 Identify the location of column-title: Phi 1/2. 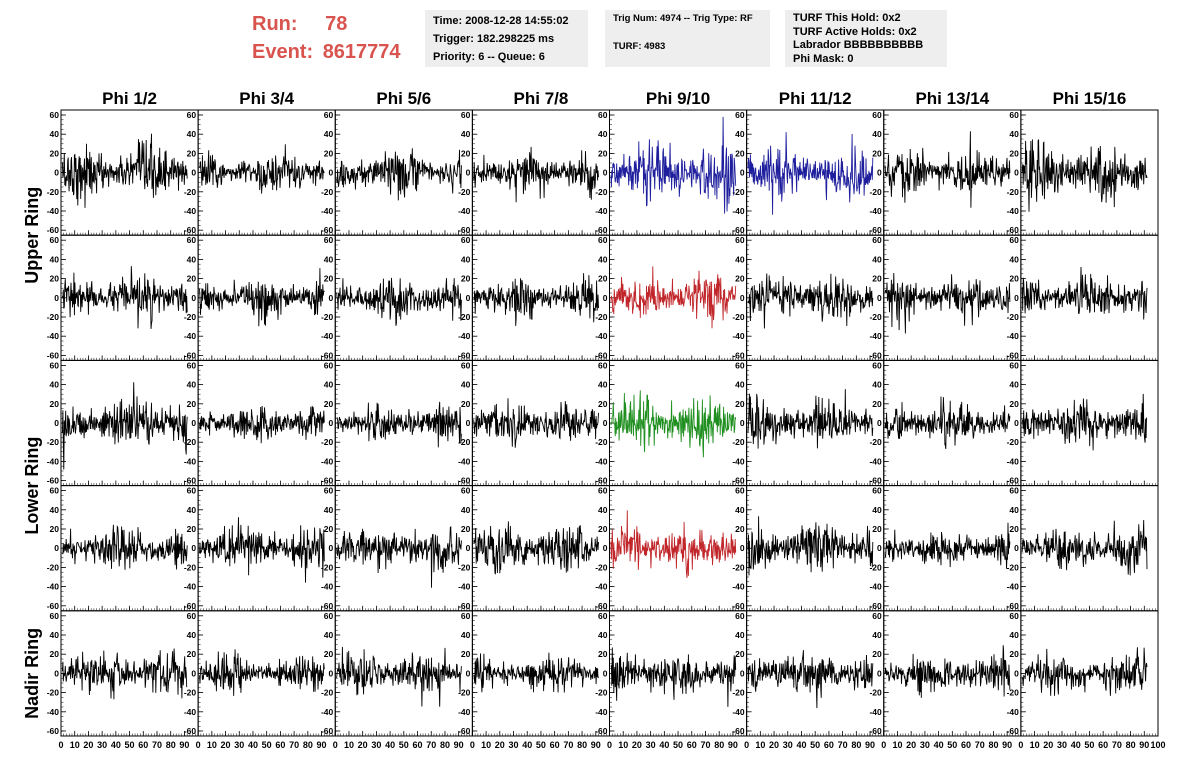
(129, 98).